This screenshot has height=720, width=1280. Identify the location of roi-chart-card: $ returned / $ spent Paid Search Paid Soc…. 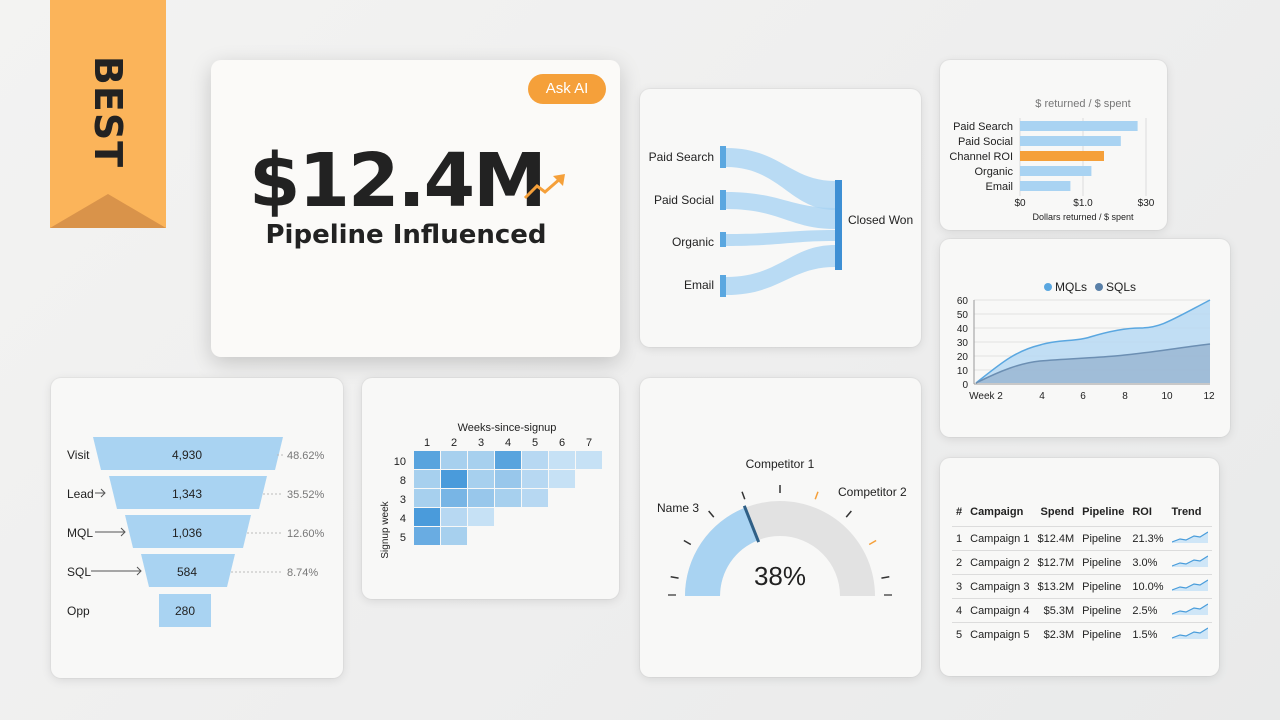
(1053, 145).